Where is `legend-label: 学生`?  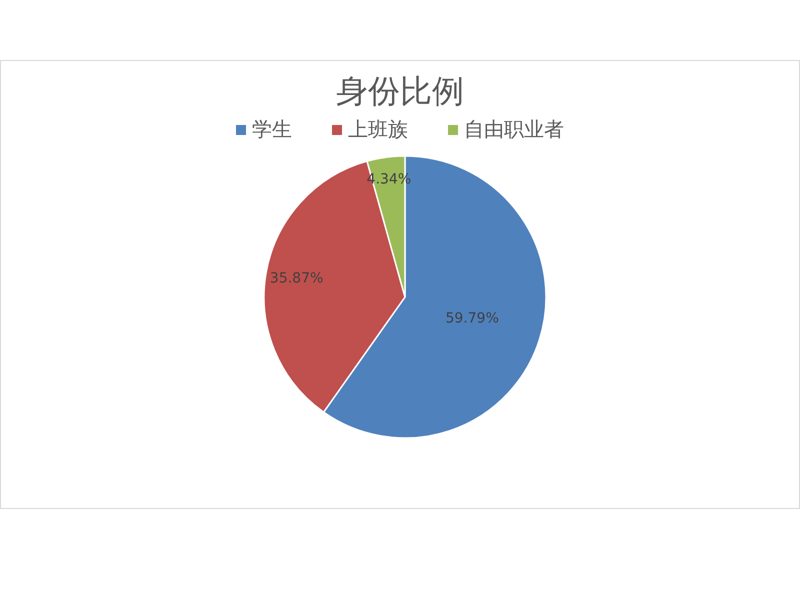 legend-label: 学生 is located at coordinates (272, 129).